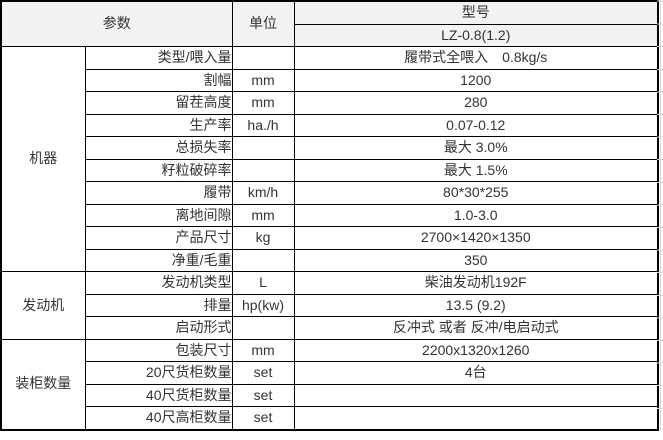 Image resolution: width=663 pixels, height=440 pixels. Describe the element at coordinates (476, 260) in the screenshot. I see `value-cell: 350` at that location.